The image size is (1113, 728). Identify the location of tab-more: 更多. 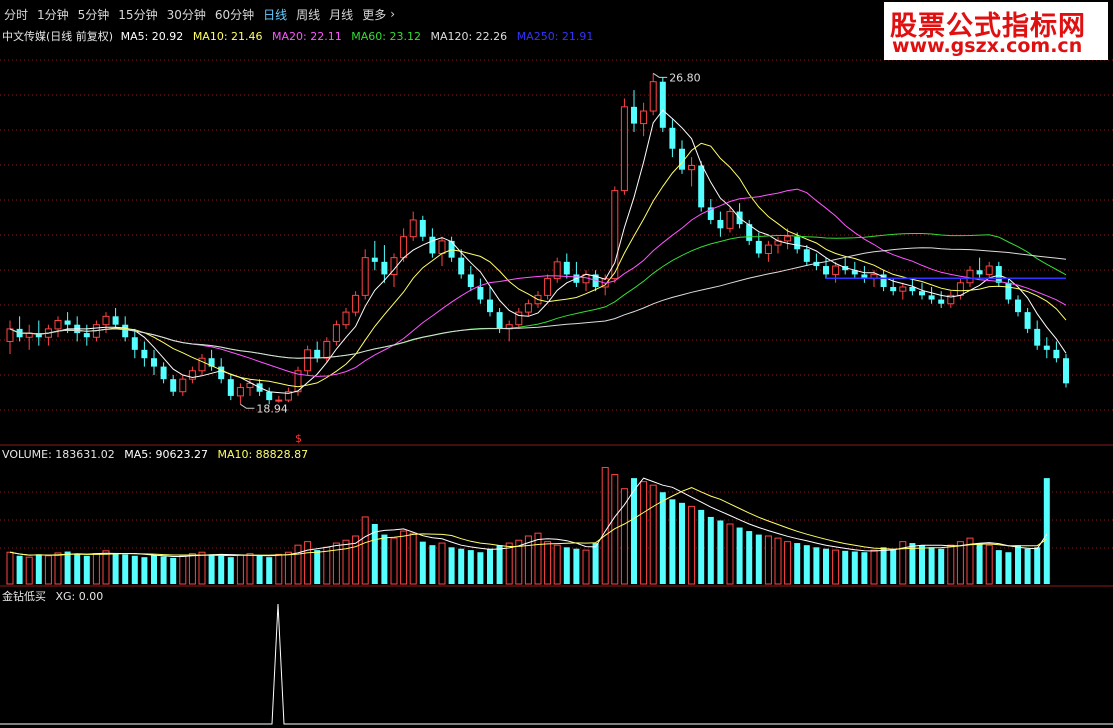
(374, 14).